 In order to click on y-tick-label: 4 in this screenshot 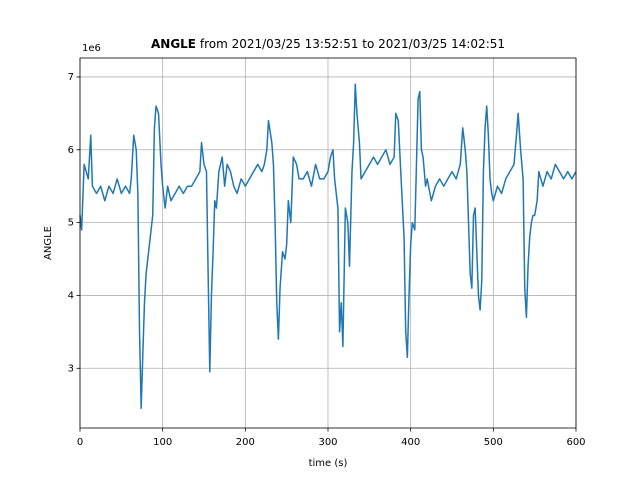, I will do `click(71, 295)`.